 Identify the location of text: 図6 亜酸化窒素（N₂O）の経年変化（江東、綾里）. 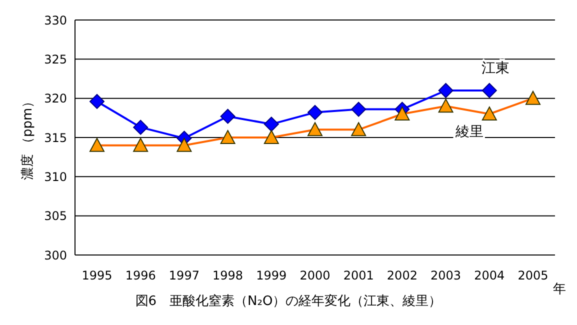
(288, 301).